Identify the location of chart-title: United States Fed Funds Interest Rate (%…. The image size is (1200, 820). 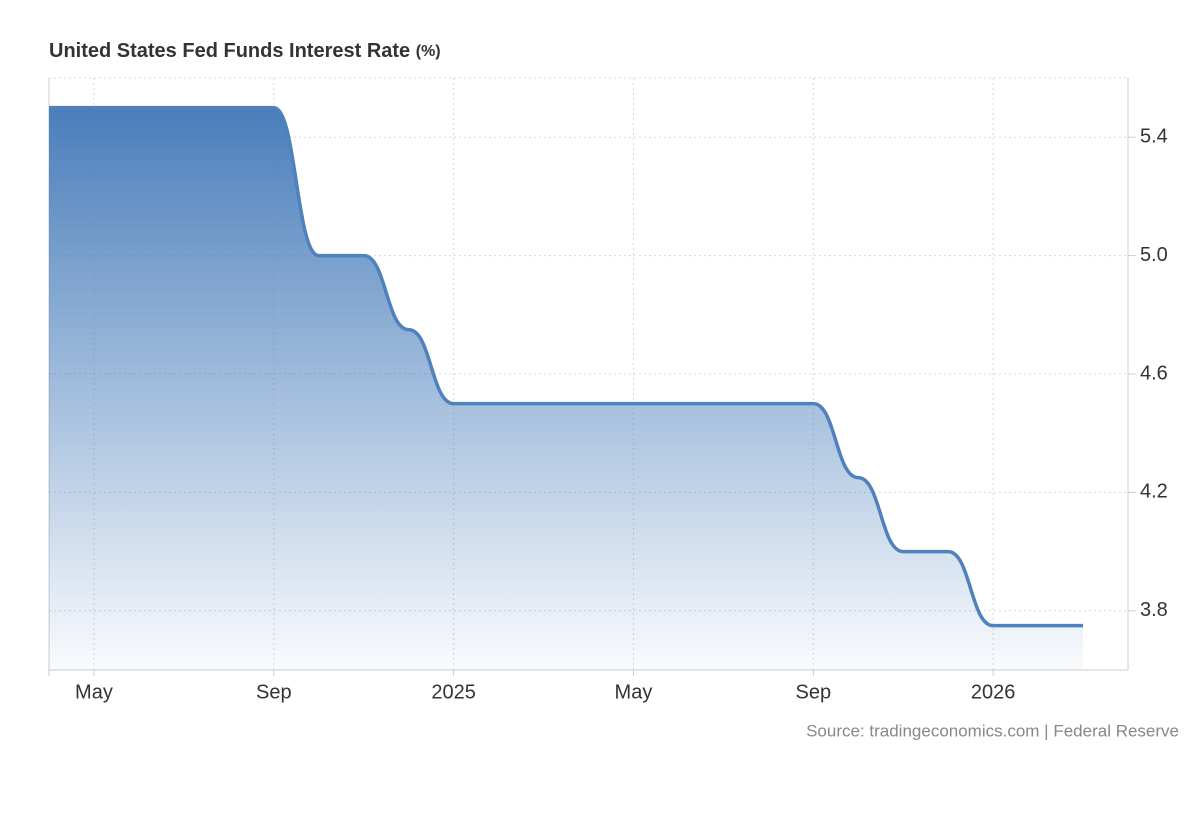
(245, 51).